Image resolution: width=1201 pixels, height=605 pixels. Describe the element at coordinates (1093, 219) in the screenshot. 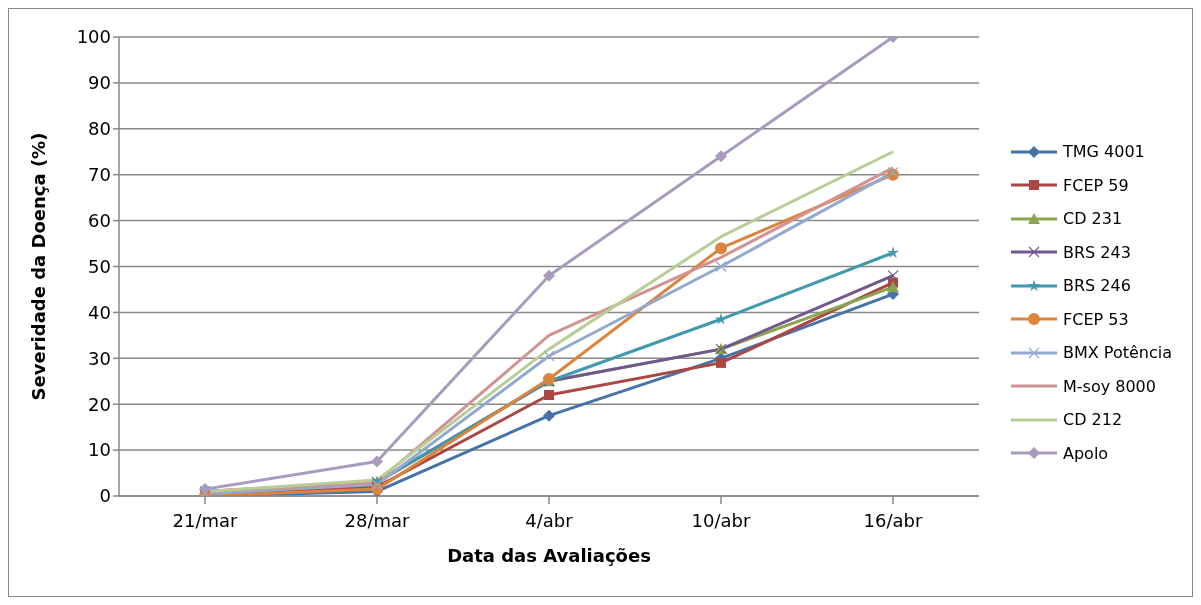

I see `legend-label: CD 231` at that location.